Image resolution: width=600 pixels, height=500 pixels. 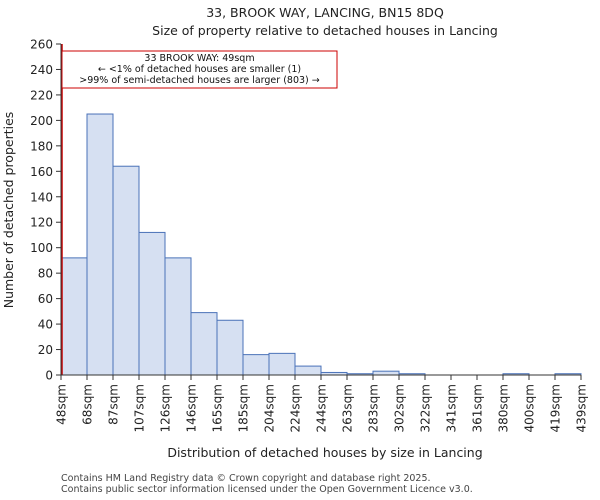 I want to click on bar-185sqm, so click(x=256, y=365).